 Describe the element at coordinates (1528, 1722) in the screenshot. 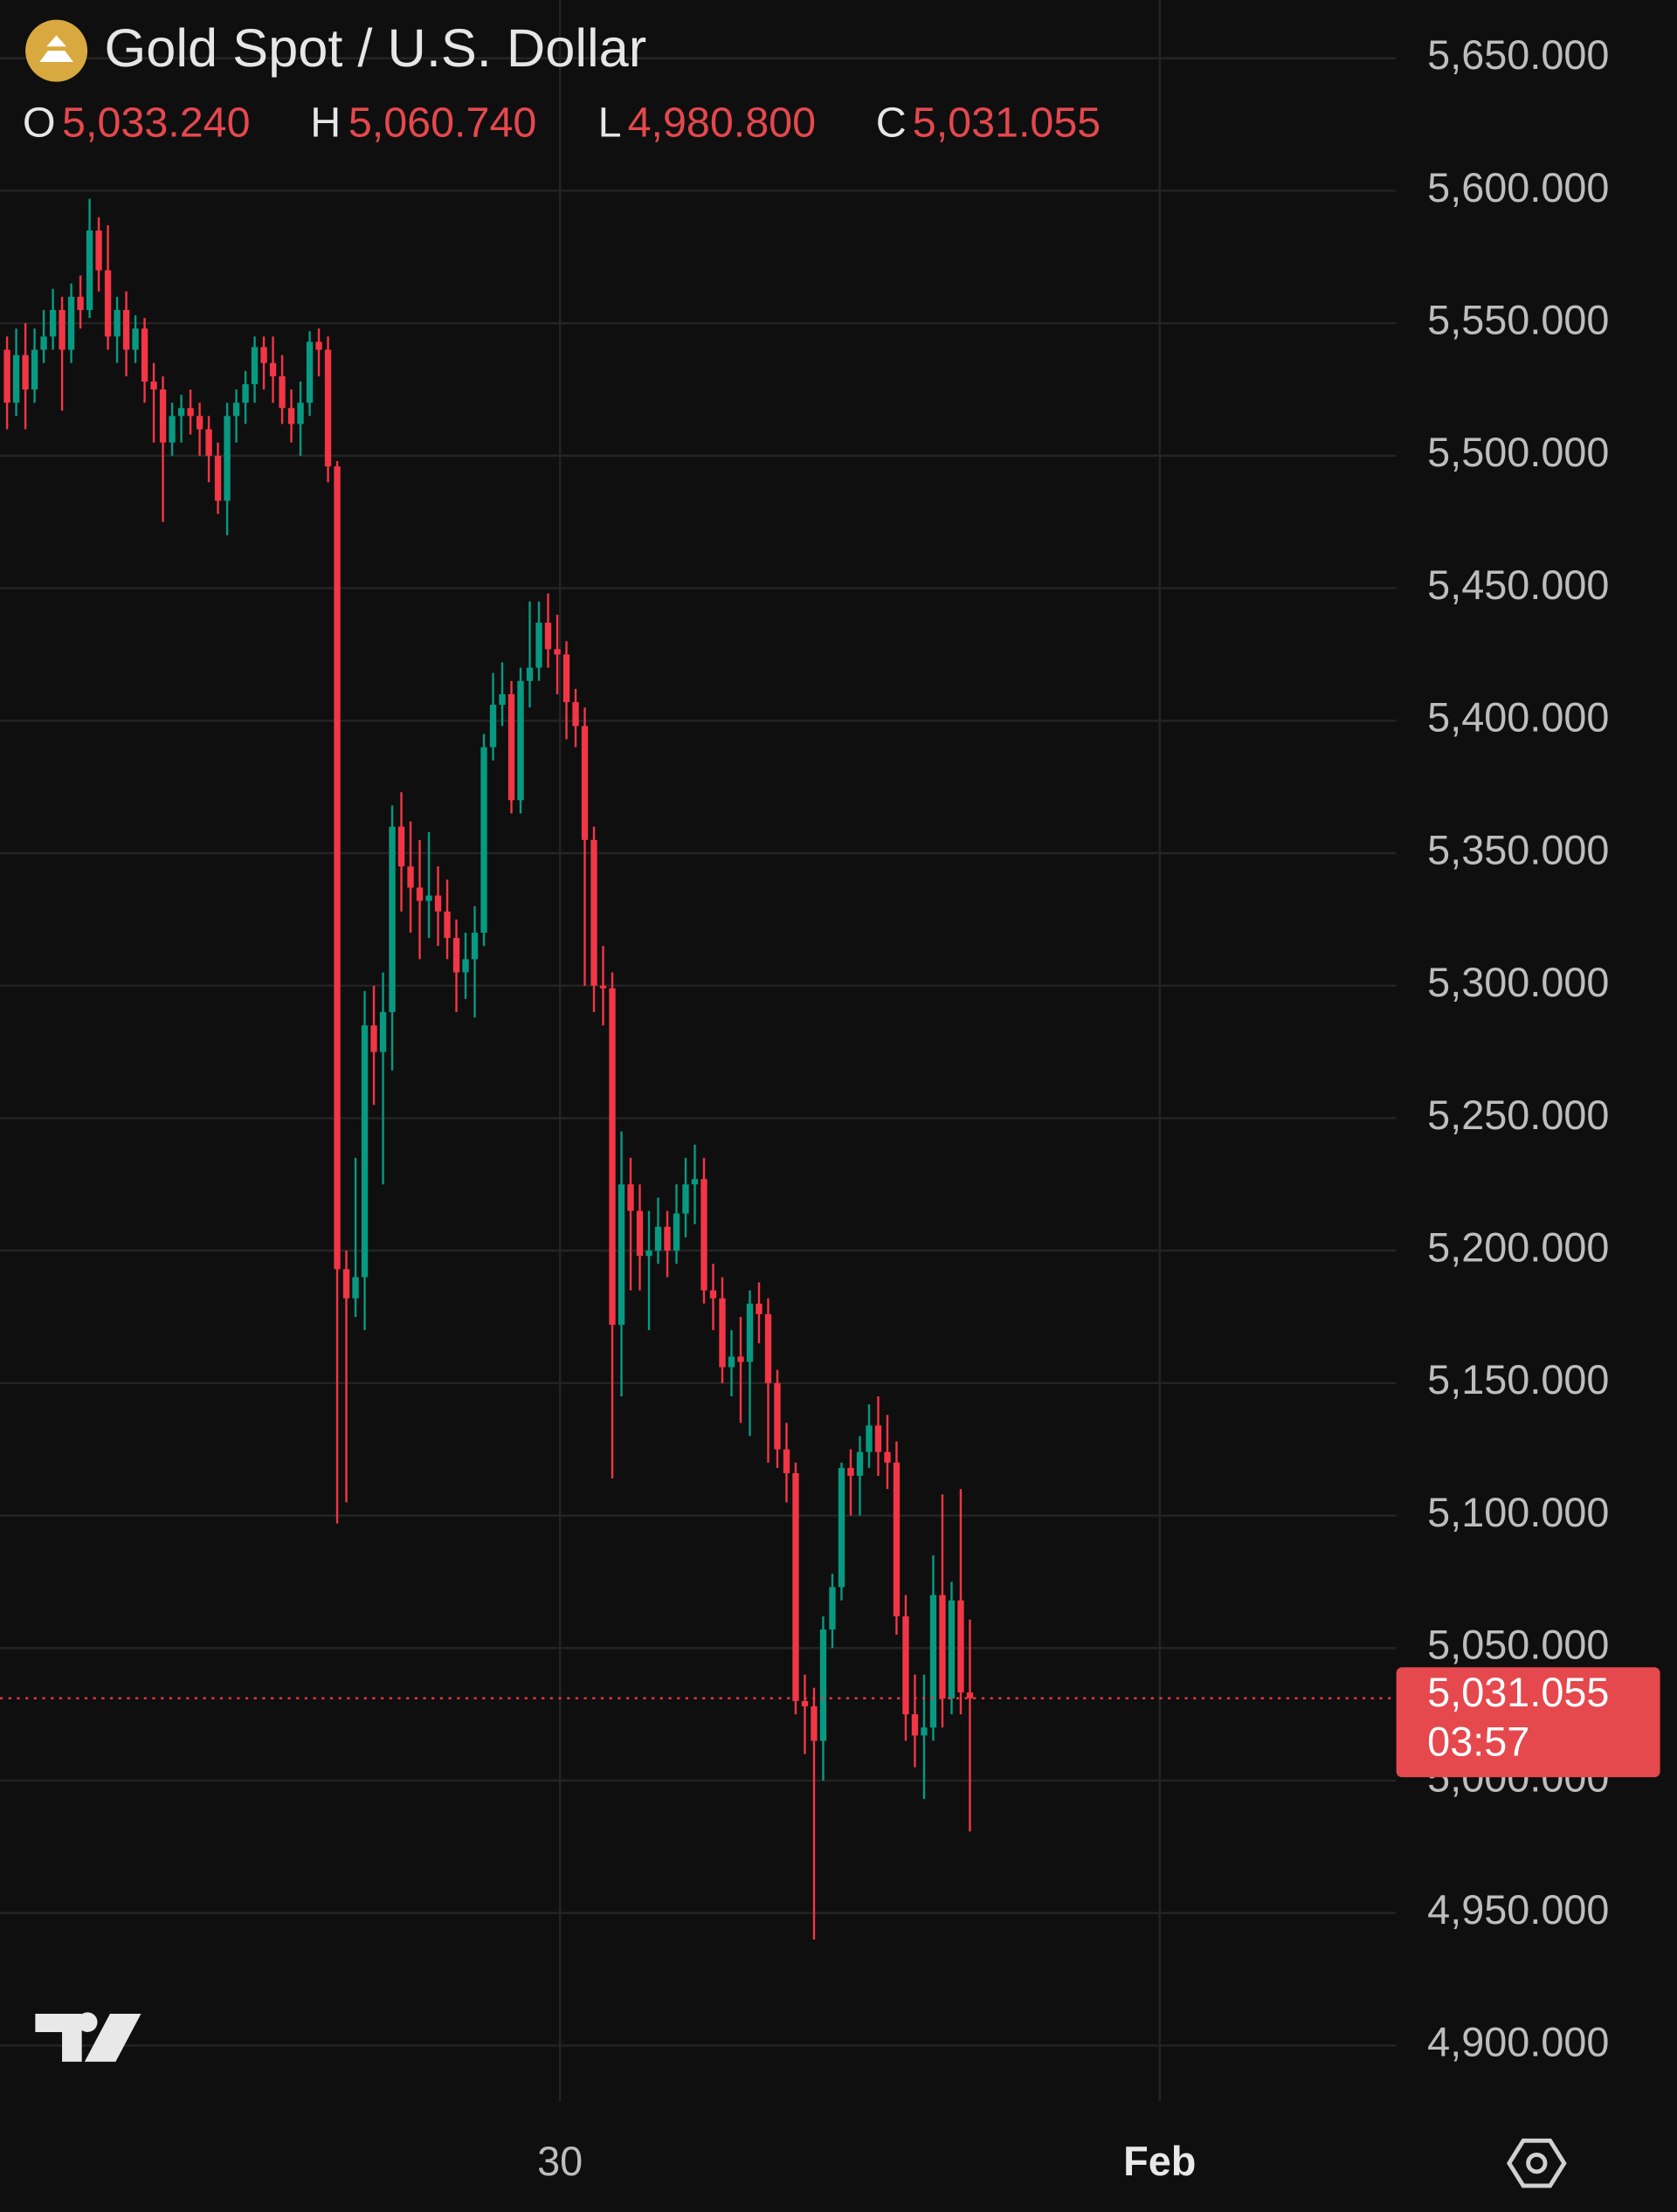

I see `price-tag` at that location.